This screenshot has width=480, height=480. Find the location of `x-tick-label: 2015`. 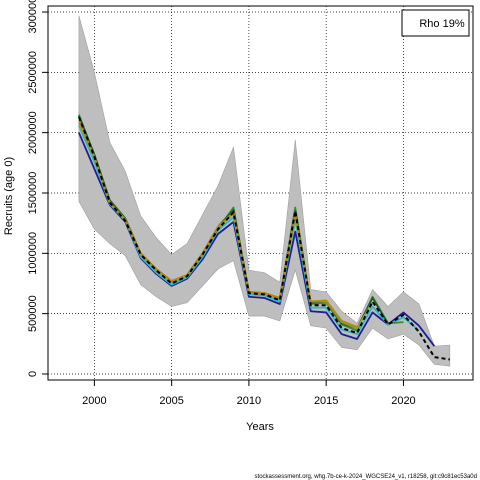

x-tick-label: 2015 is located at coordinates (326, 401).